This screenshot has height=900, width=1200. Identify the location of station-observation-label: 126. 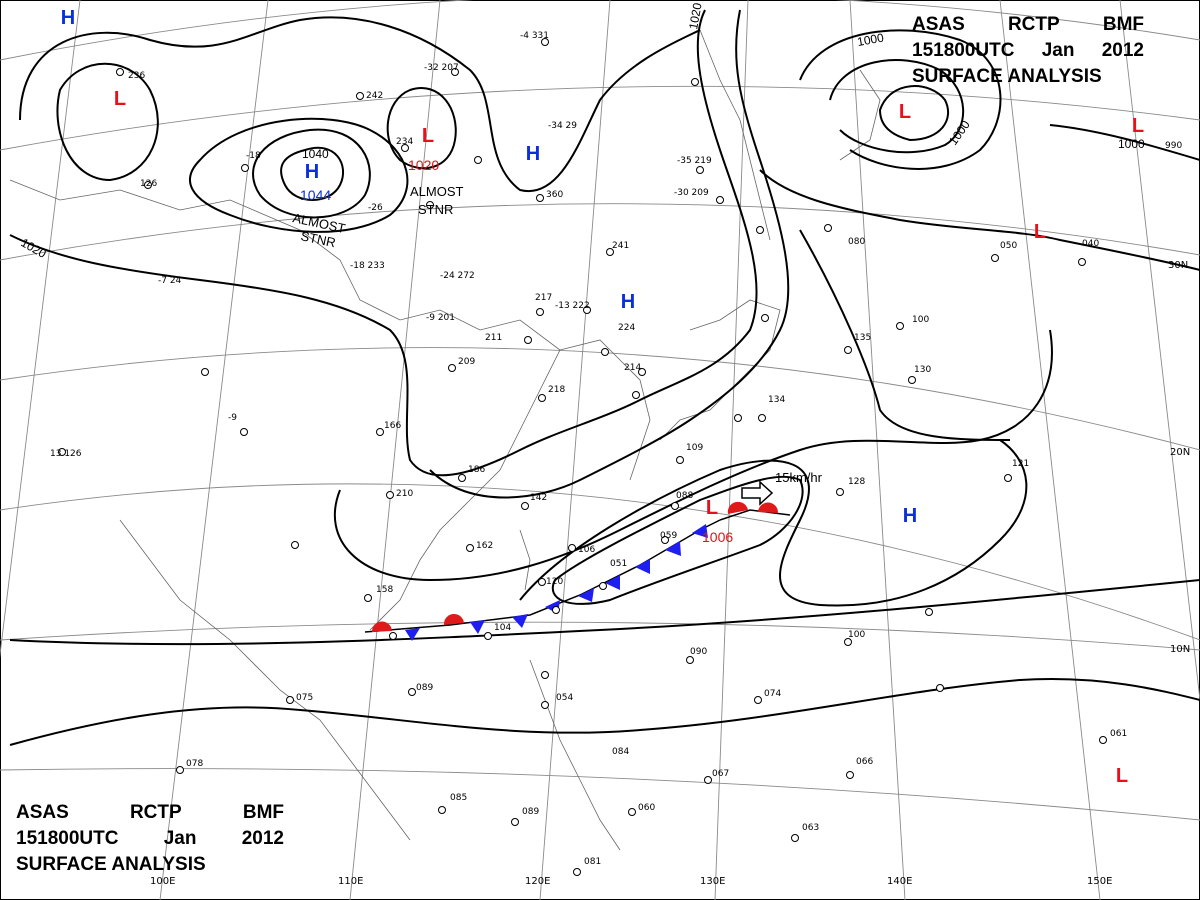
(148, 184).